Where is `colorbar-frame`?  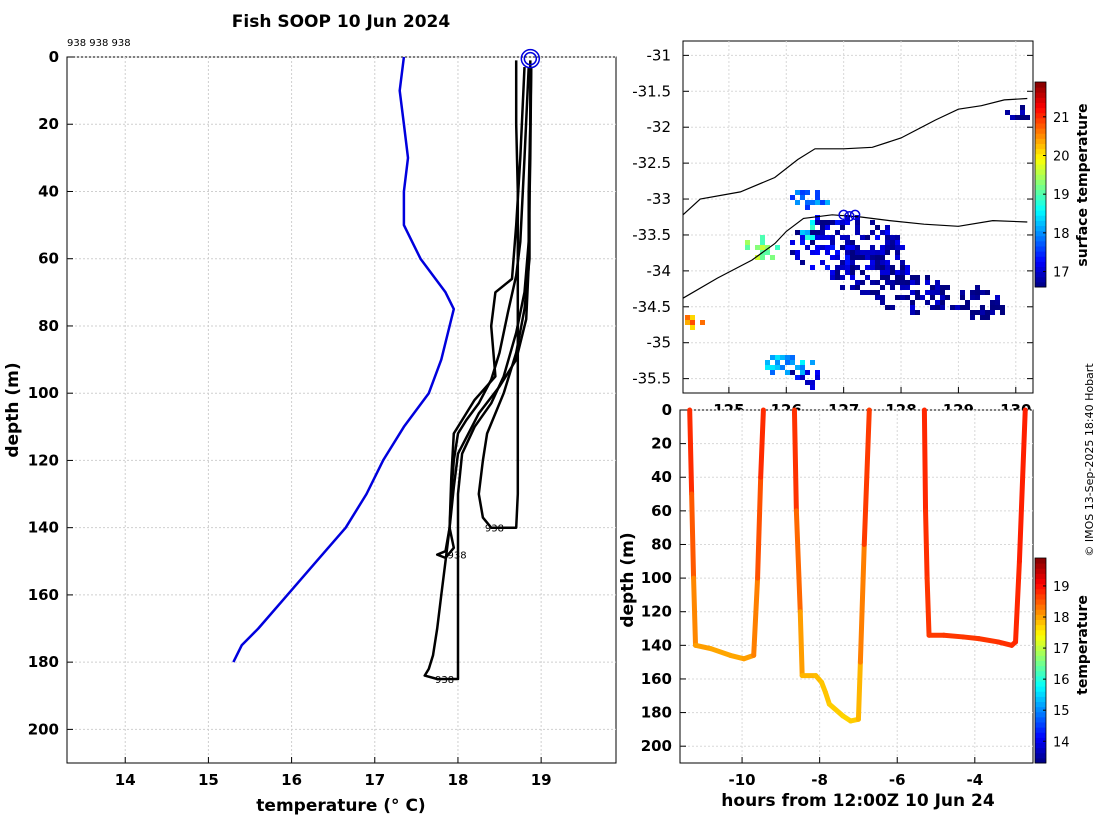 colorbar-frame is located at coordinates (1040, 184).